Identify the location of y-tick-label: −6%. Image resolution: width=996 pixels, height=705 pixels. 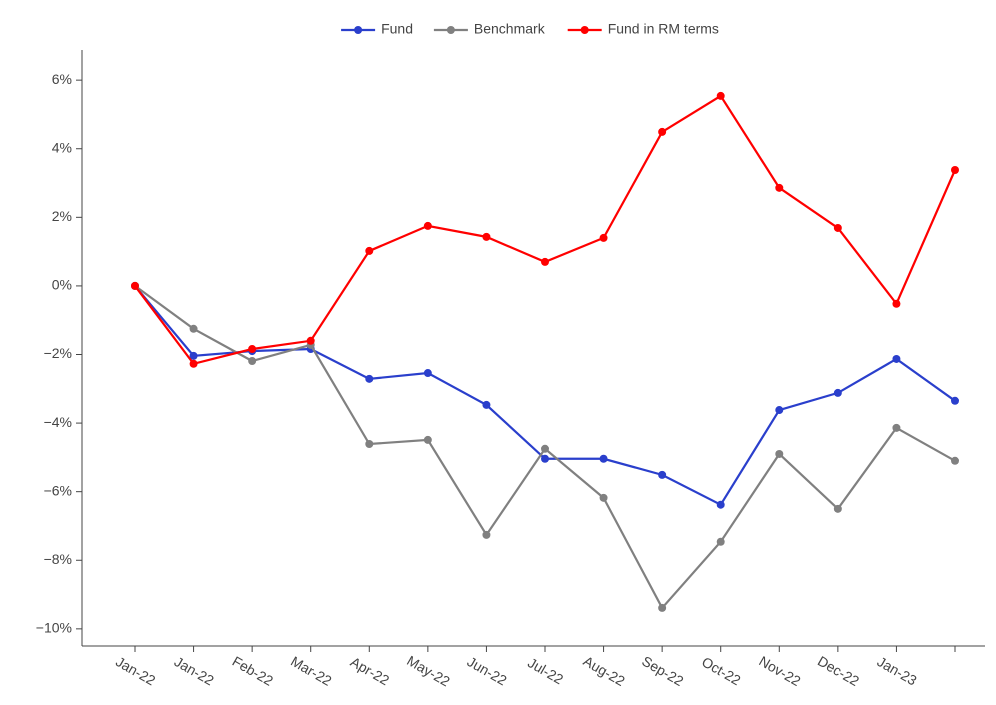
(58, 490).